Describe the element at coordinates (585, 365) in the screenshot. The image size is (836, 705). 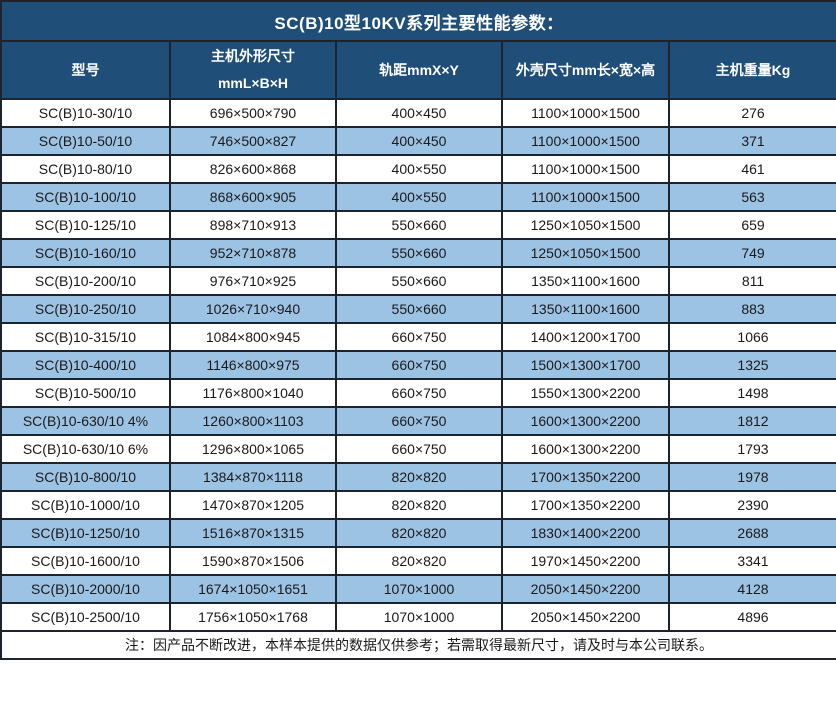
I see `table-cell: 1500×1300×1700` at that location.